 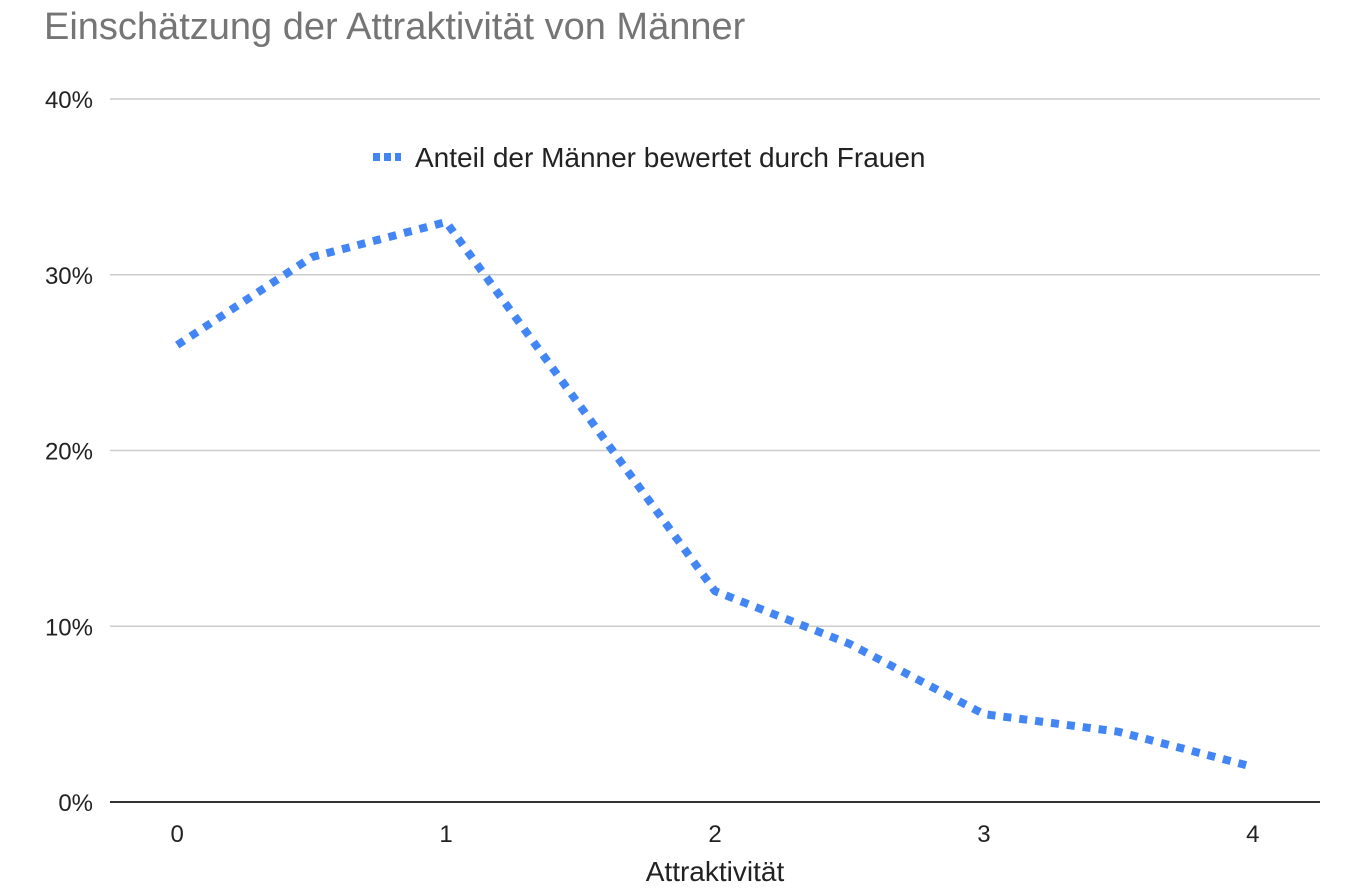 What do you see at coordinates (69, 627) in the screenshot?
I see `y-tick-label: 10%` at bounding box center [69, 627].